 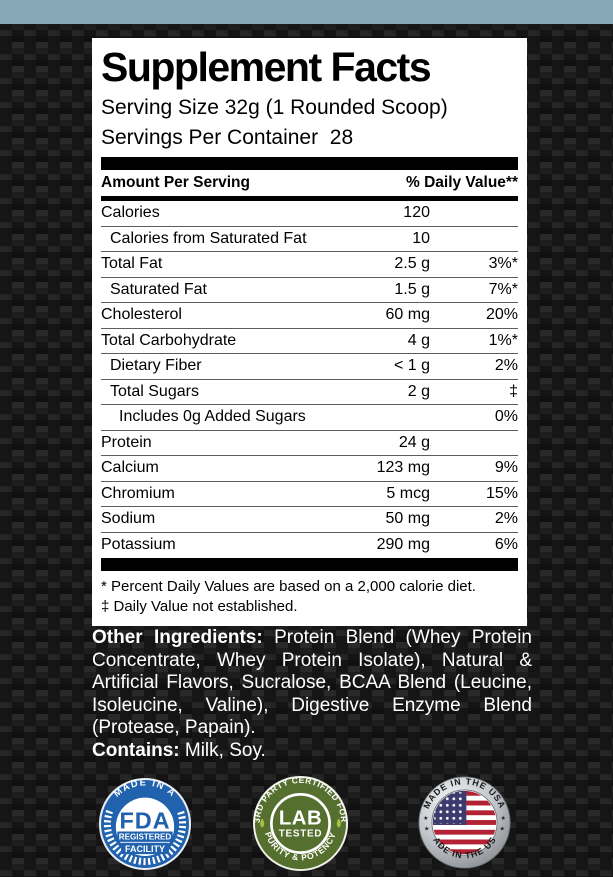 I want to click on fda-registered-band, so click(x=145, y=836).